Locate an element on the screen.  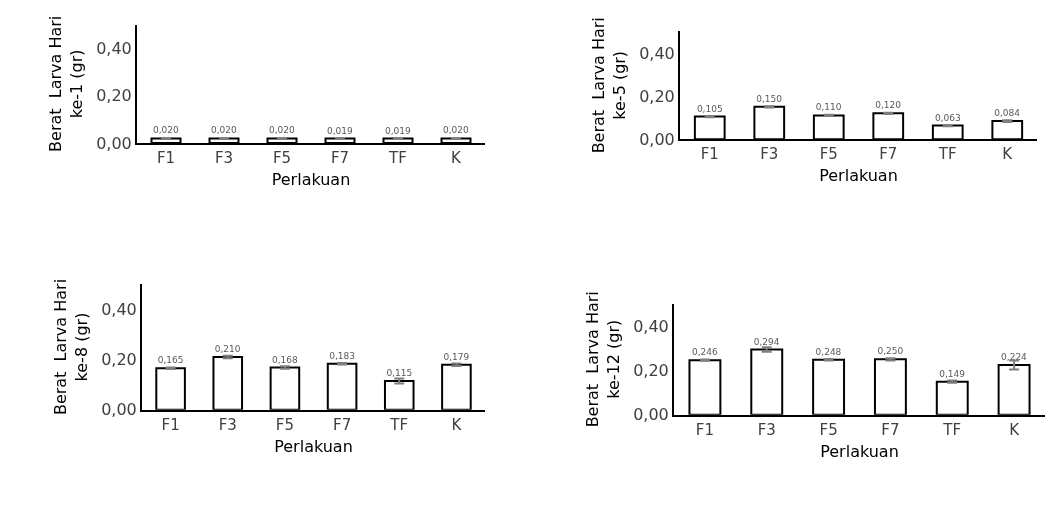
data-label: 0,105 is located at coordinates (709, 108).